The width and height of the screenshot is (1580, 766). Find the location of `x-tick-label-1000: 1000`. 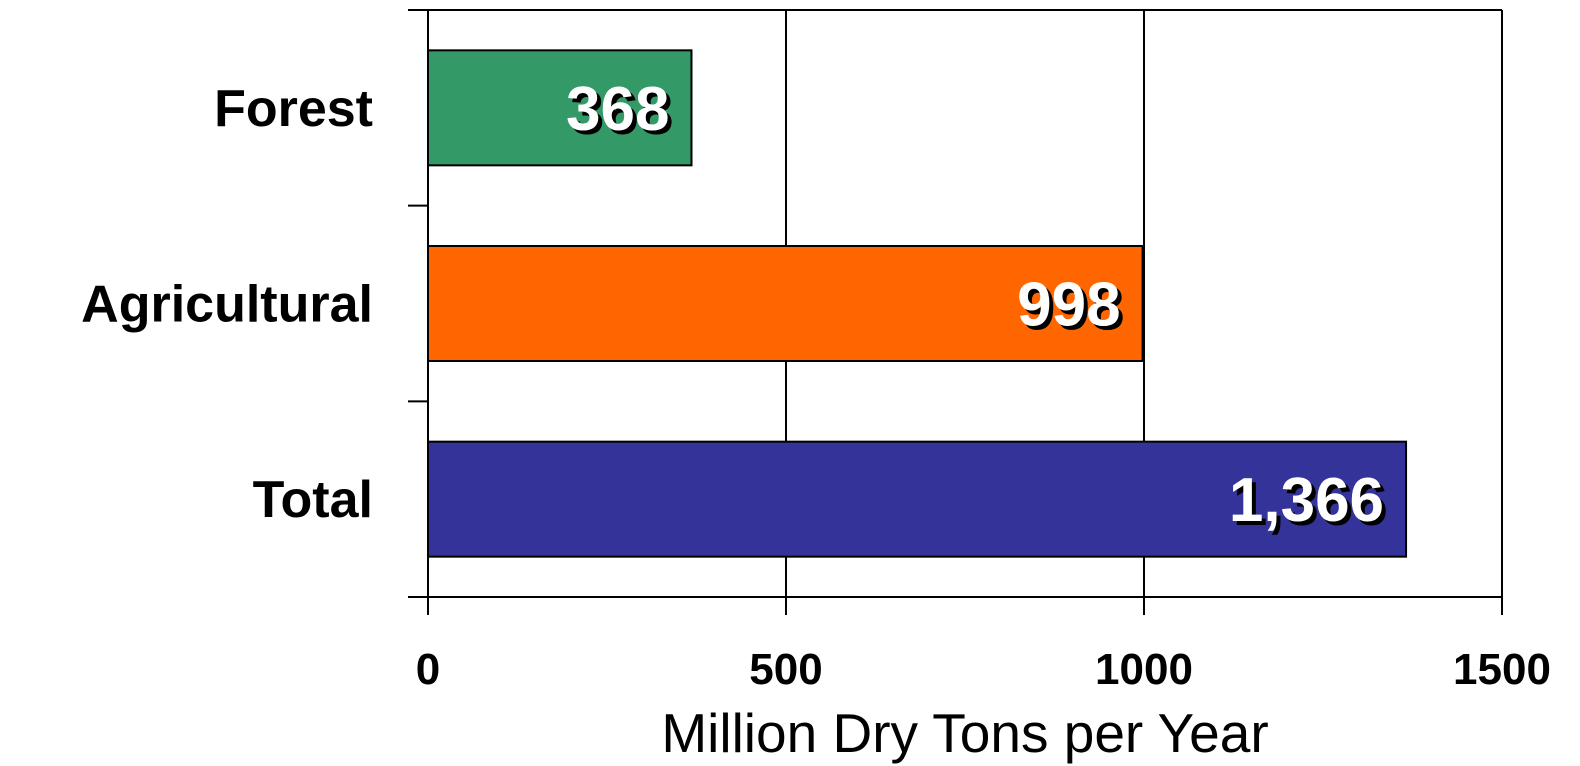

x-tick-label-1000: 1000 is located at coordinates (1144, 669).